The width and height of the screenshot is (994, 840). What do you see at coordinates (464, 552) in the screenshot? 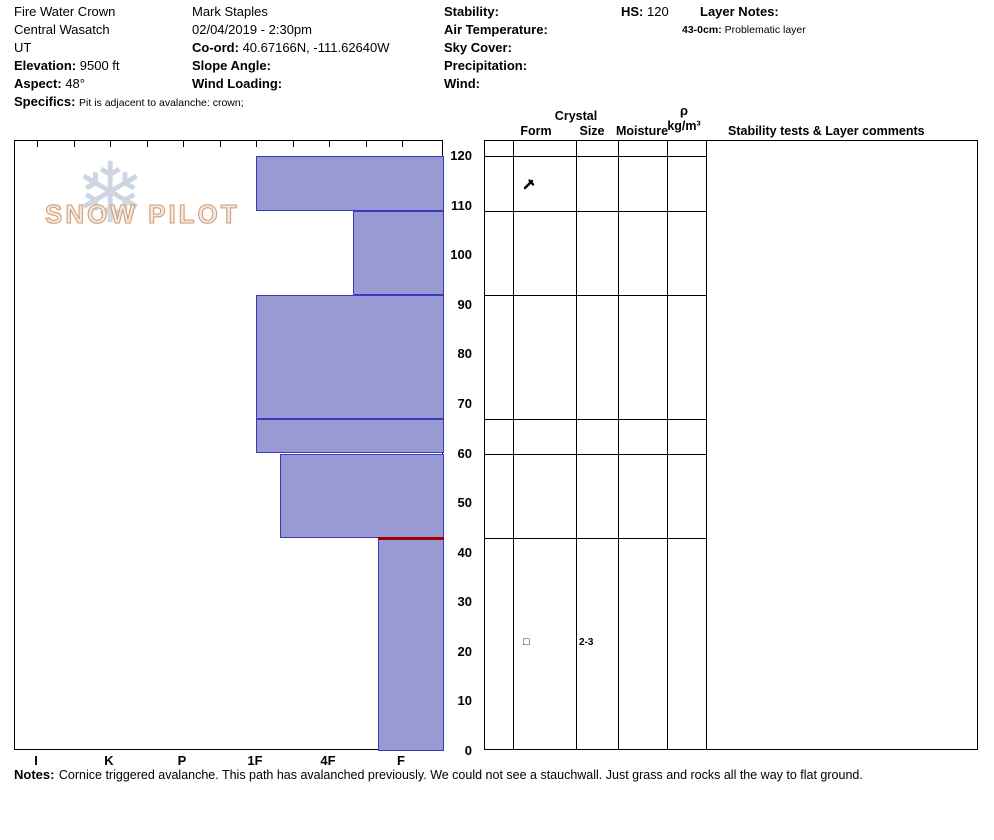
I see `depth-label: 40` at bounding box center [464, 552].